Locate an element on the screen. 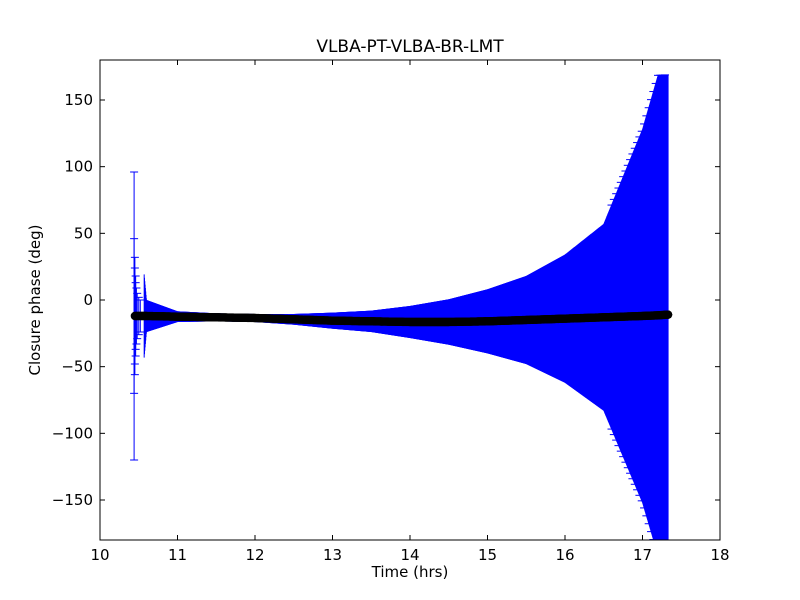 This screenshot has height=600, width=800. x-tick-label: 13 is located at coordinates (332, 555).